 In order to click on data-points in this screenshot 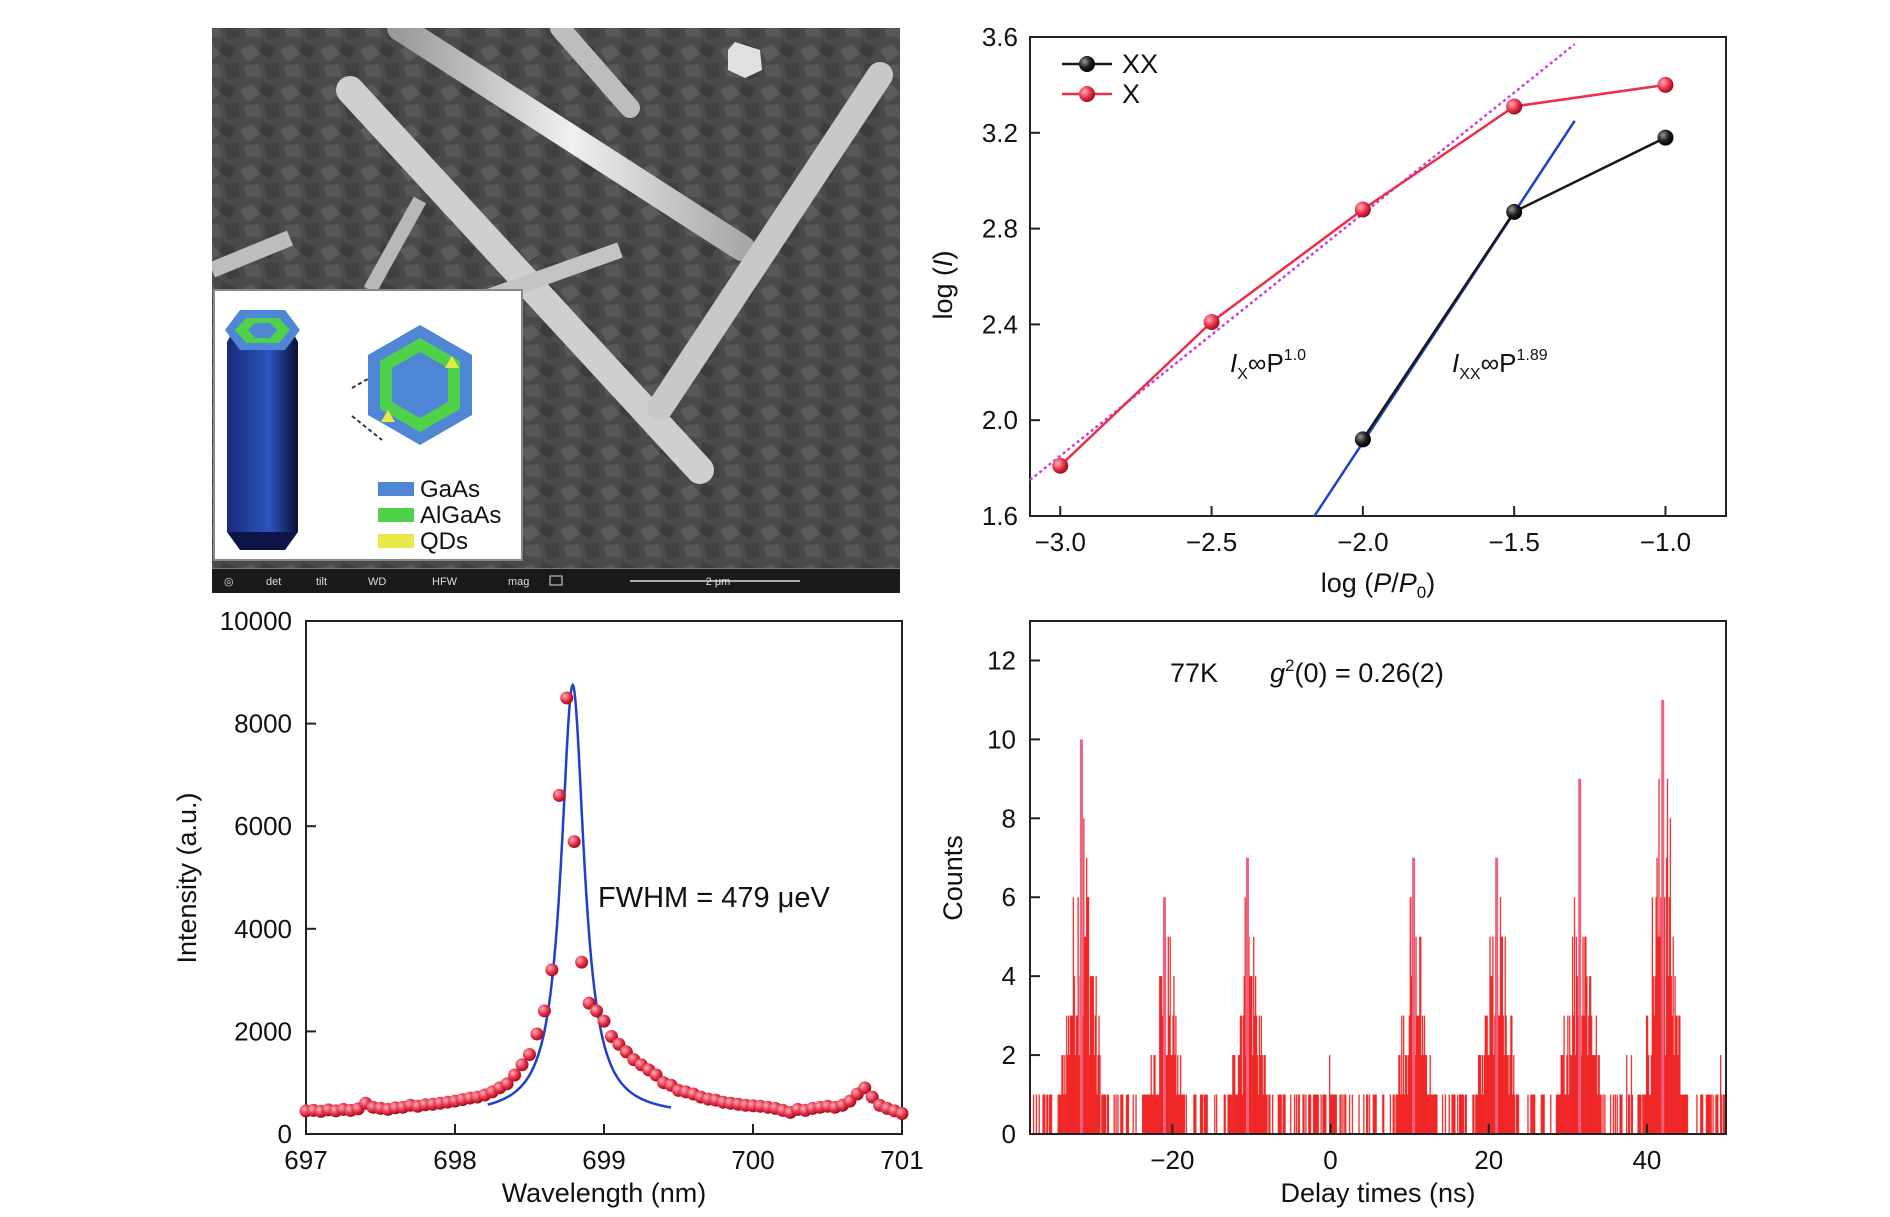, I will do `click(604, 905)`.